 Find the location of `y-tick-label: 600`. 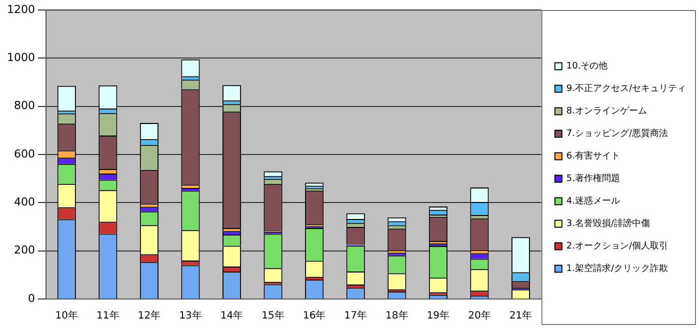

y-tick-label: 600 is located at coordinates (24, 153).